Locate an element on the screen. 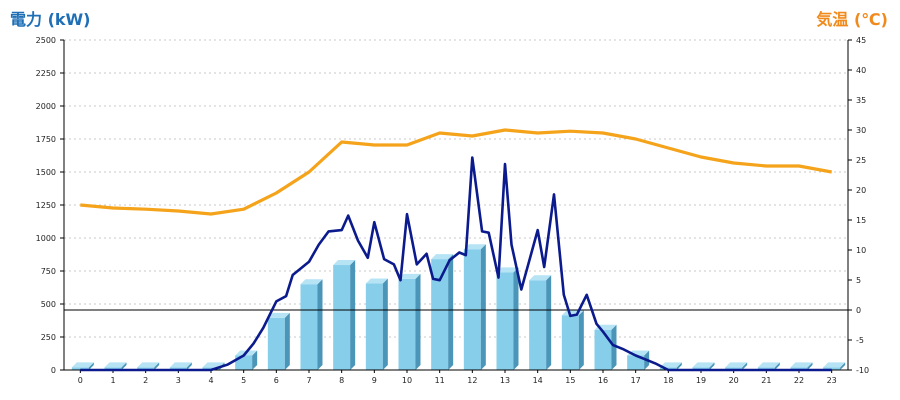 The width and height of the screenshot is (900, 400). left-tick-label: 2000 is located at coordinates (46, 106).